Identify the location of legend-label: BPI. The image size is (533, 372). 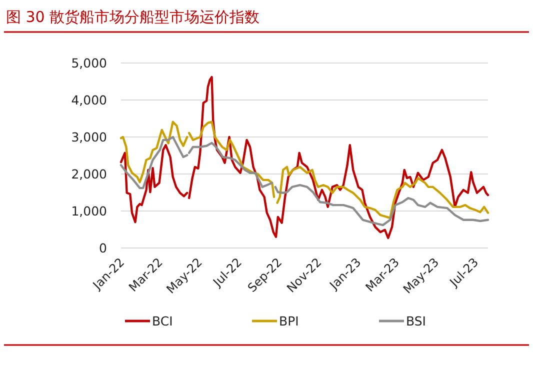
(289, 321).